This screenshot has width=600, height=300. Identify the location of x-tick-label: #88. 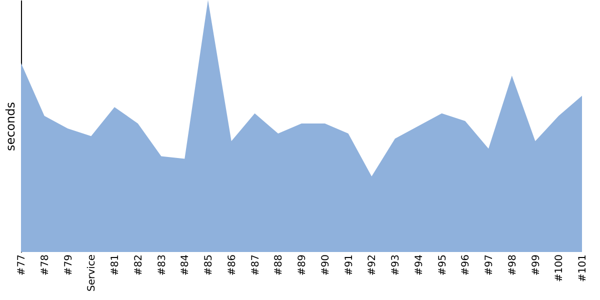
(279, 265).